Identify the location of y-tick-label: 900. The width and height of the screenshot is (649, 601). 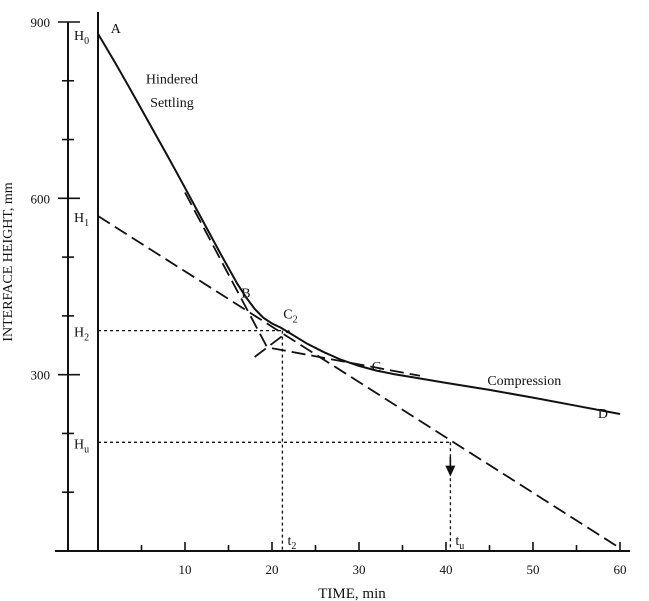
(41, 22).